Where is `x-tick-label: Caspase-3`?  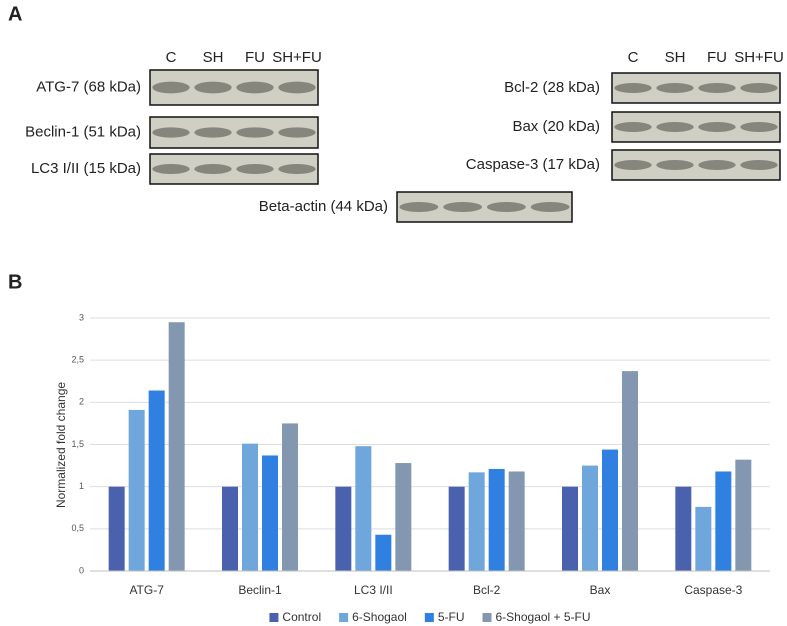 x-tick-label: Caspase-3 is located at coordinates (713, 590).